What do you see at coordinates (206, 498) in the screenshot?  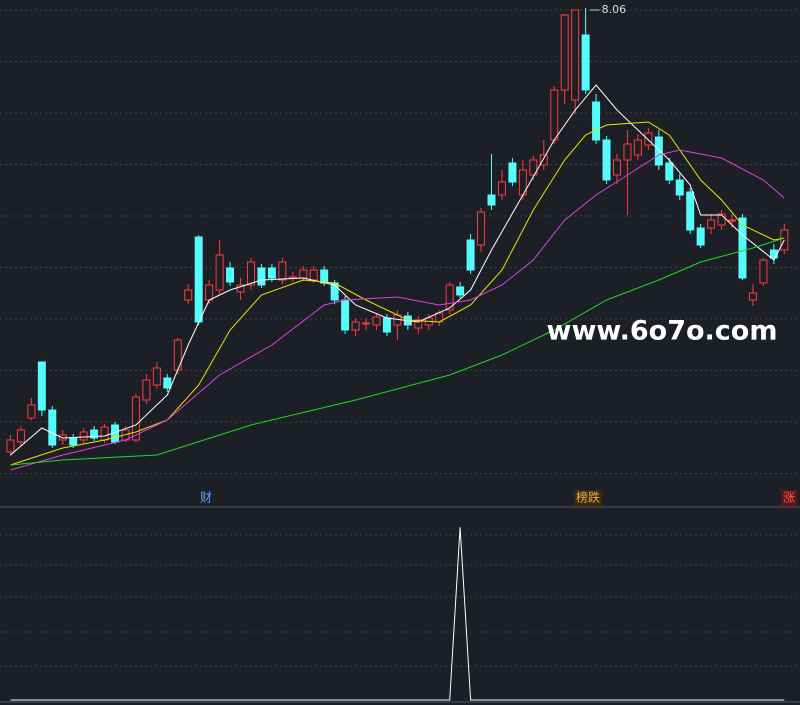 I see `marker: 财` at bounding box center [206, 498].